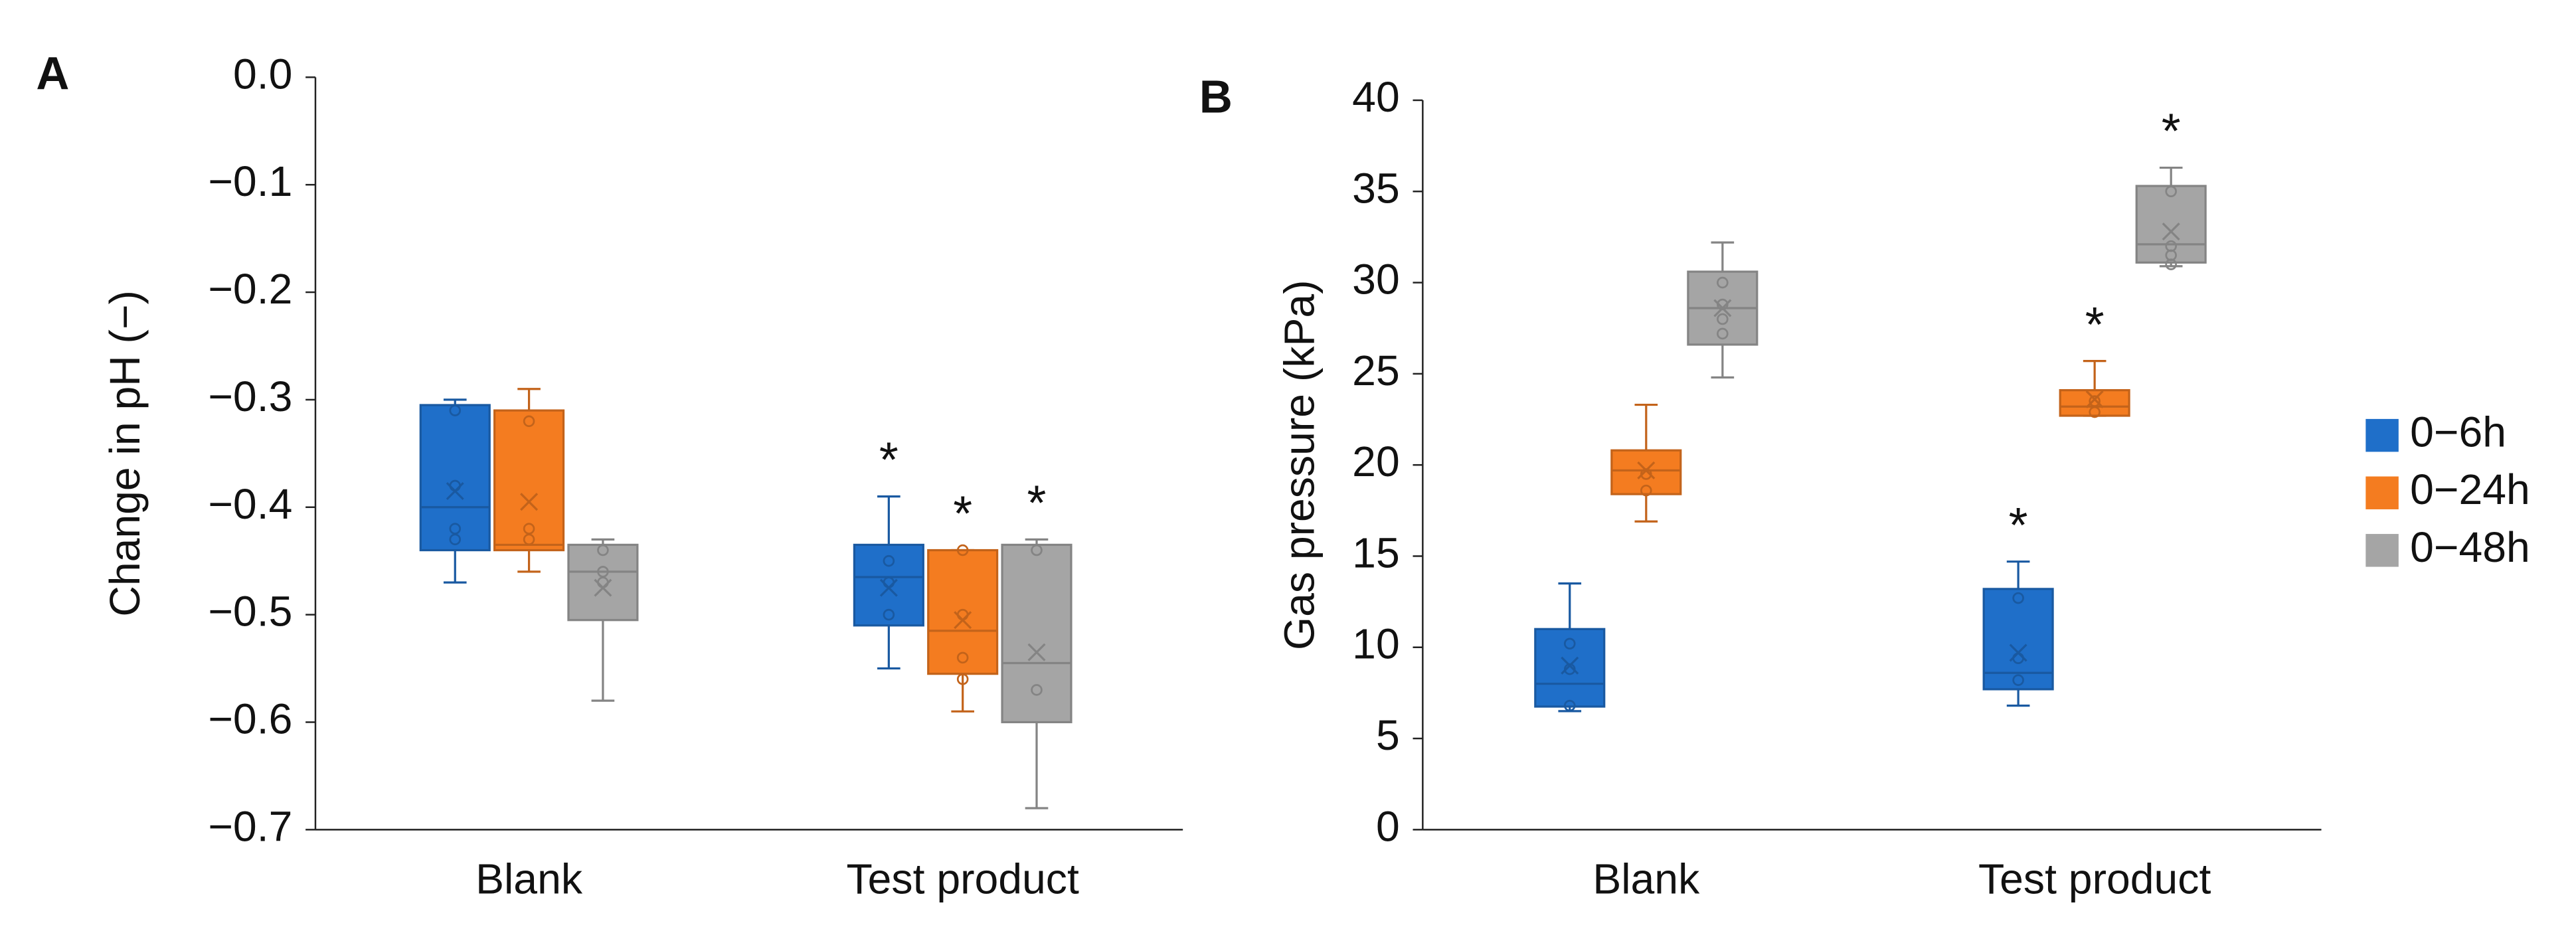 The height and width of the screenshot is (935, 2576). I want to click on legend-label: 0−24h, so click(2470, 489).